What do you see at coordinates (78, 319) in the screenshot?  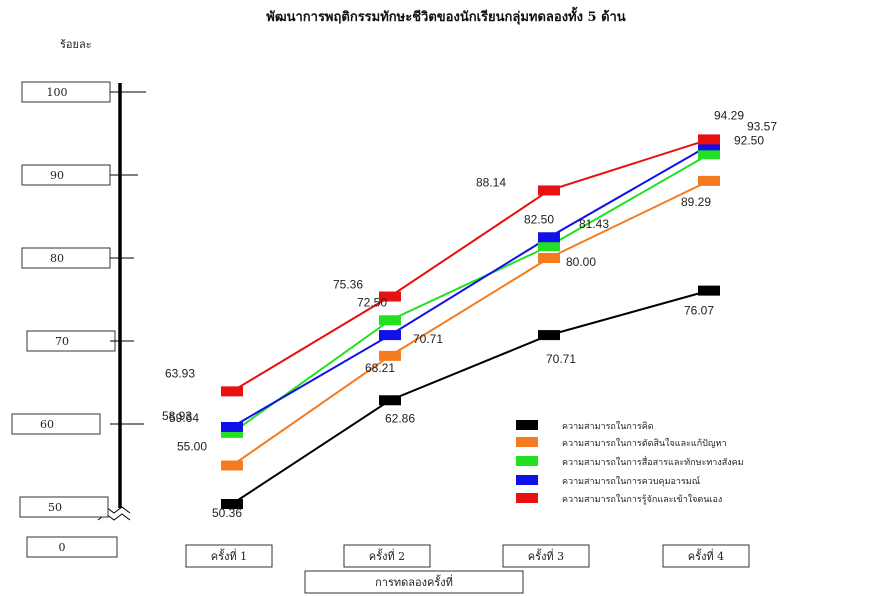 I see `y-axis: 100 90 80 70 60 50 0` at bounding box center [78, 319].